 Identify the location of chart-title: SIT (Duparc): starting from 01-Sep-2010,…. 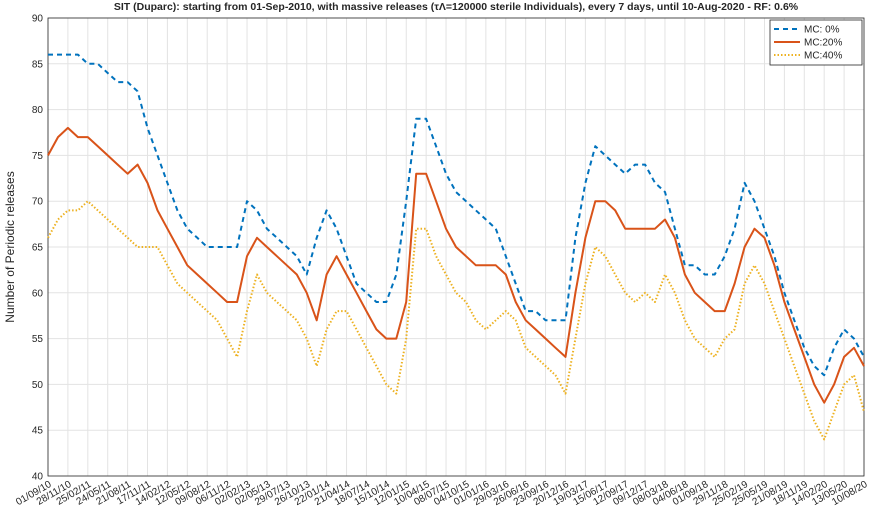
(456, 7).